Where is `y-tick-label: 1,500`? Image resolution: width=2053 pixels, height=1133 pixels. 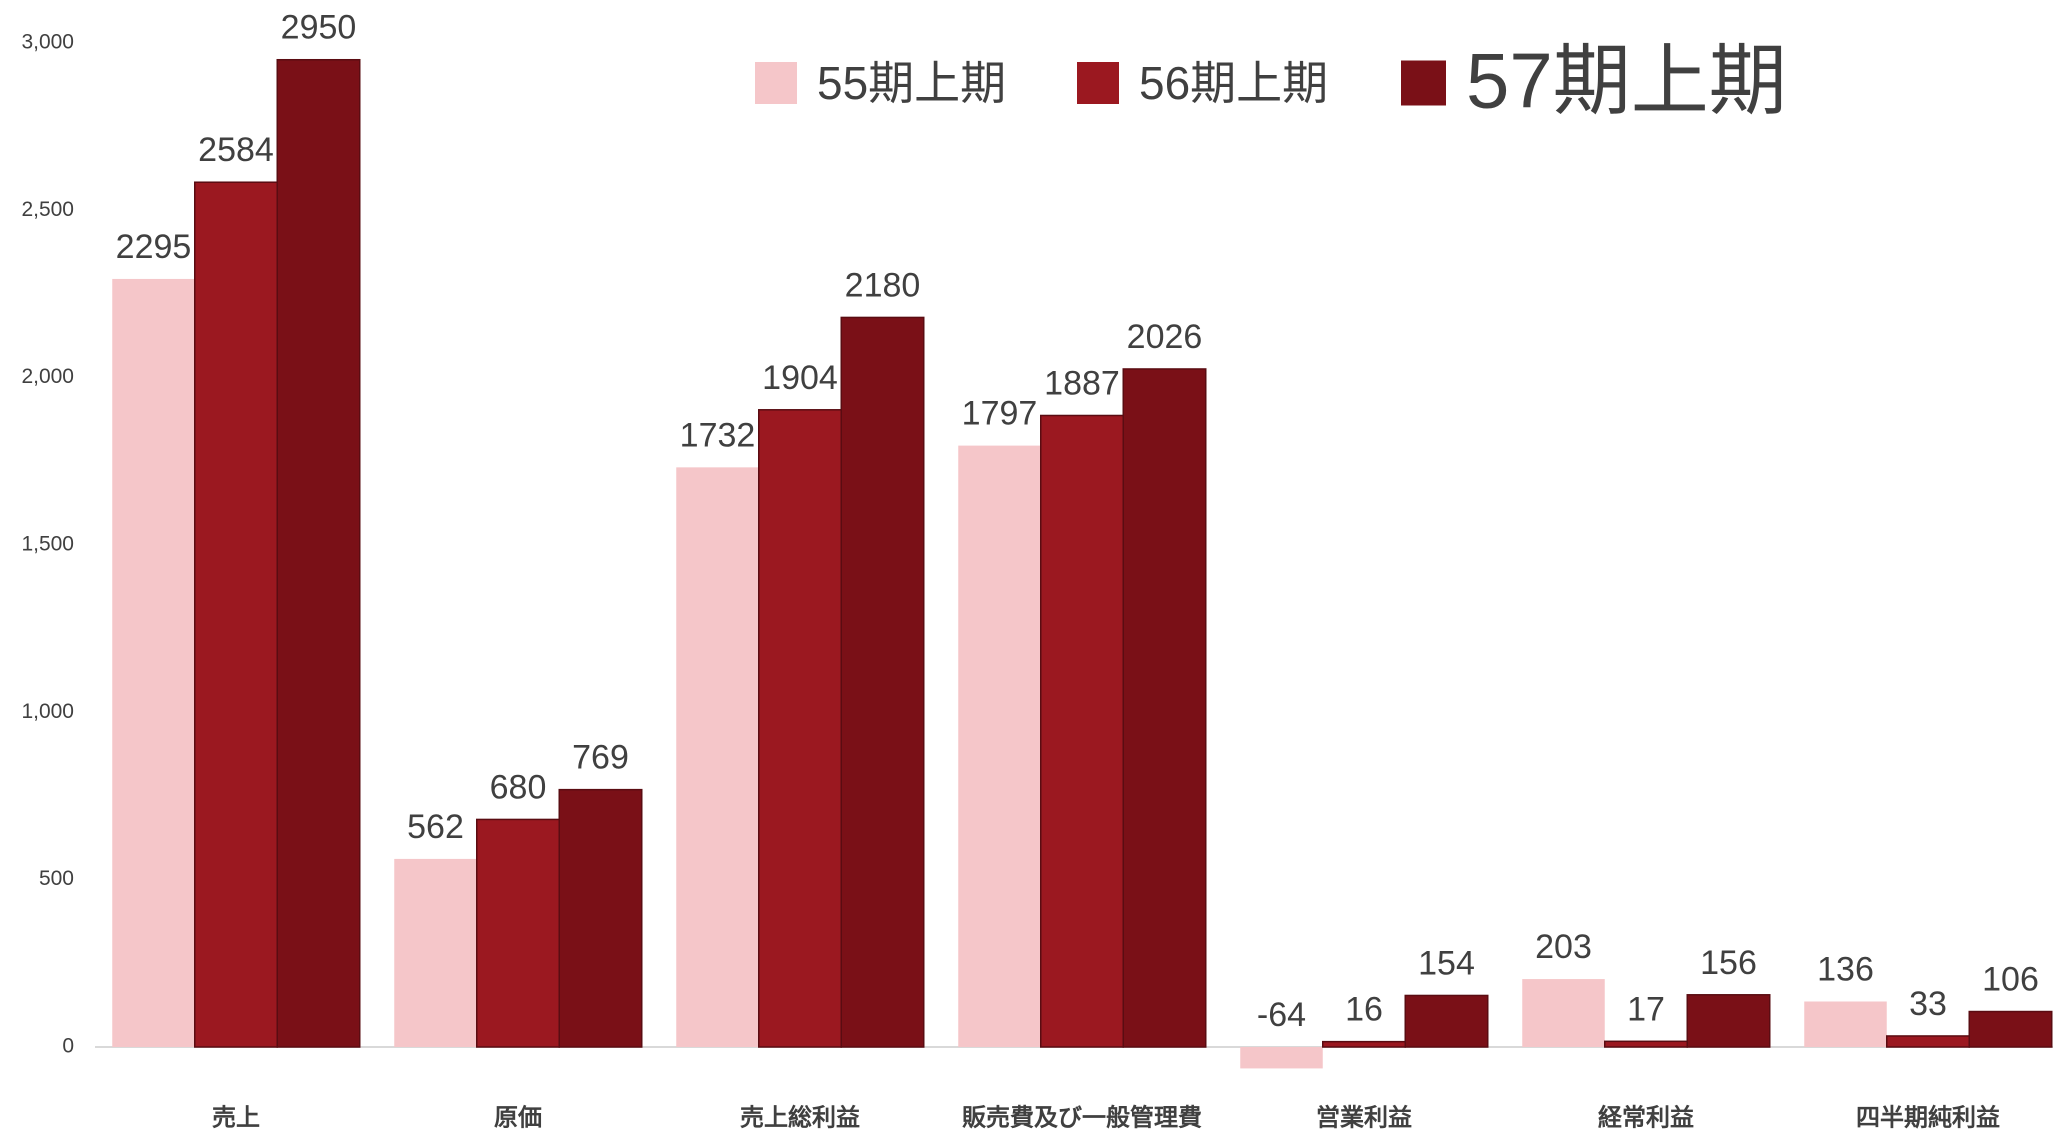 y-tick-label: 1,500 is located at coordinates (47, 544).